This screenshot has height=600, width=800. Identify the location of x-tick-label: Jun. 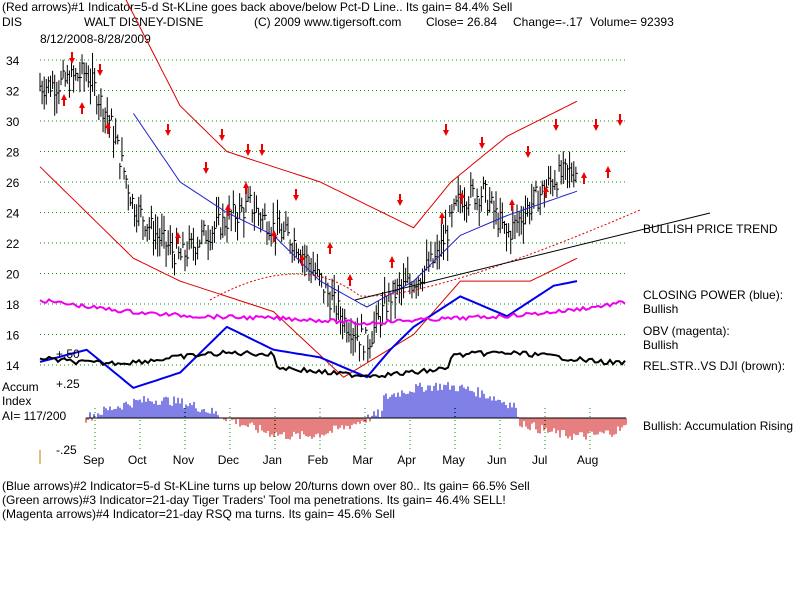
(496, 460).